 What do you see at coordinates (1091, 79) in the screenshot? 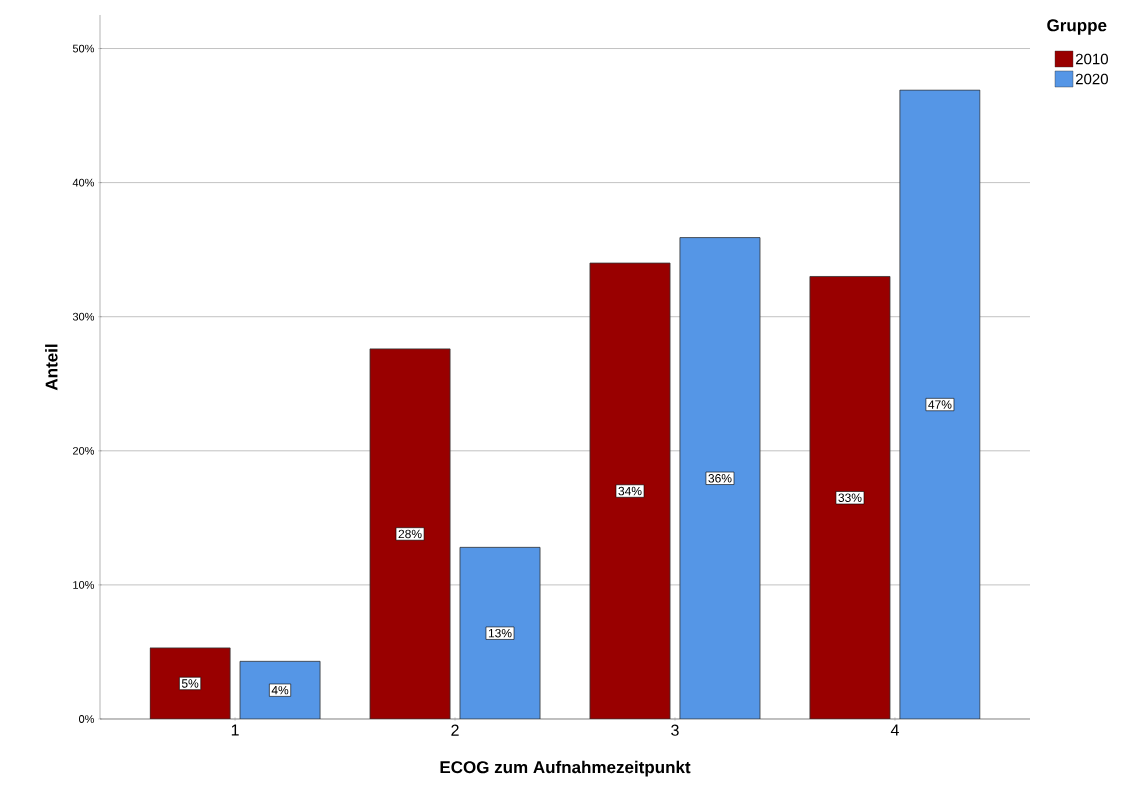
I see `legend-label: 2020` at bounding box center [1091, 79].